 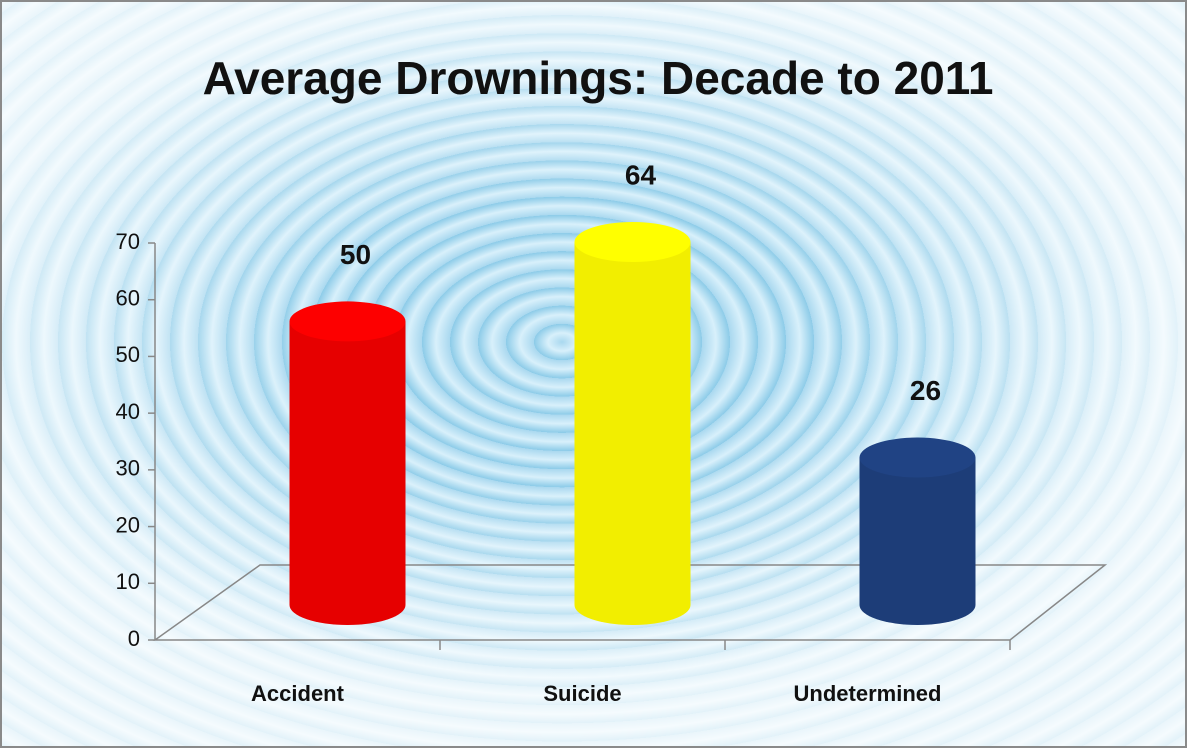 I want to click on value-label: 64, so click(x=641, y=174).